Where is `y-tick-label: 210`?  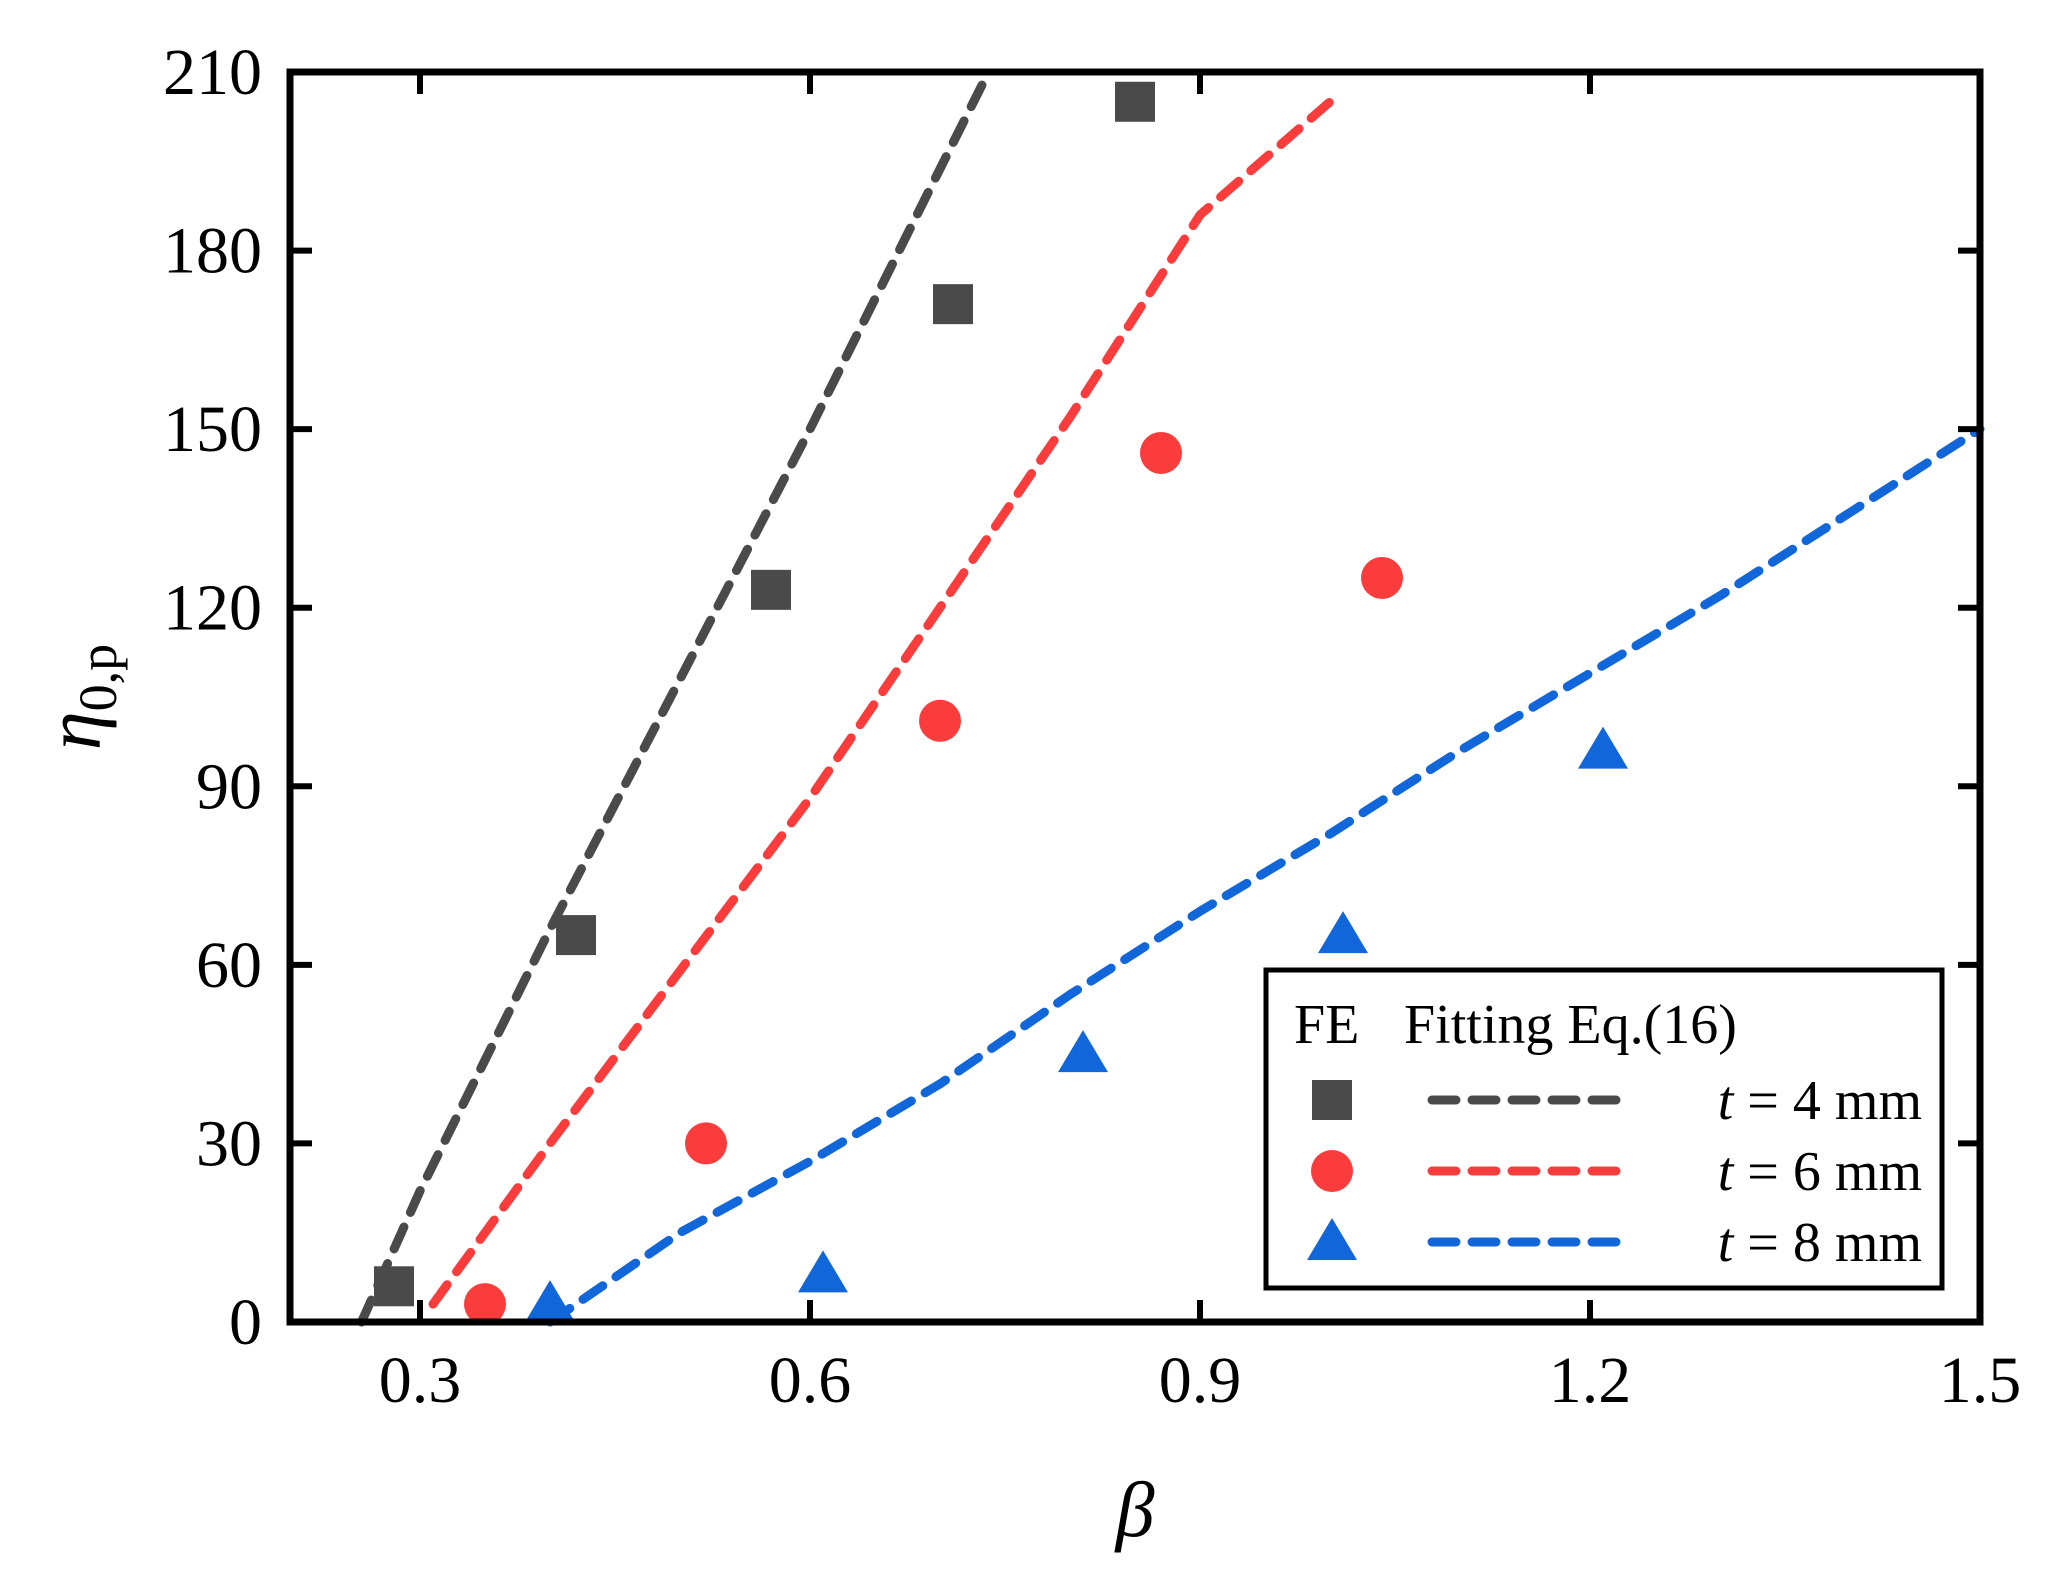 y-tick-label: 210 is located at coordinates (212, 72).